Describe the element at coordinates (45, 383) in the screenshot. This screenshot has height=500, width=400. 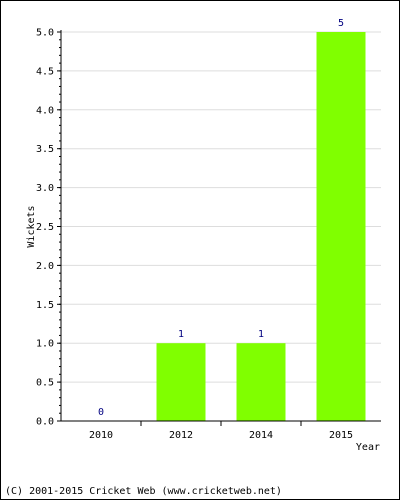
I see `y-tick-label: 0.5` at that location.